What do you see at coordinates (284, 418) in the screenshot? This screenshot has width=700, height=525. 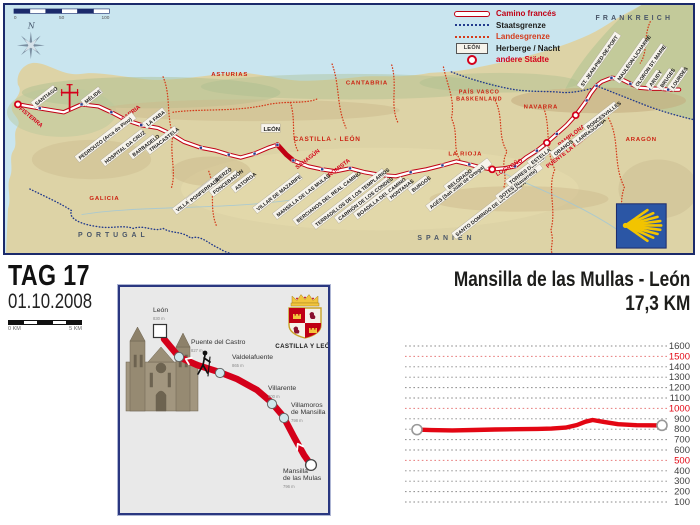 I see `waypoint-marker` at bounding box center [284, 418].